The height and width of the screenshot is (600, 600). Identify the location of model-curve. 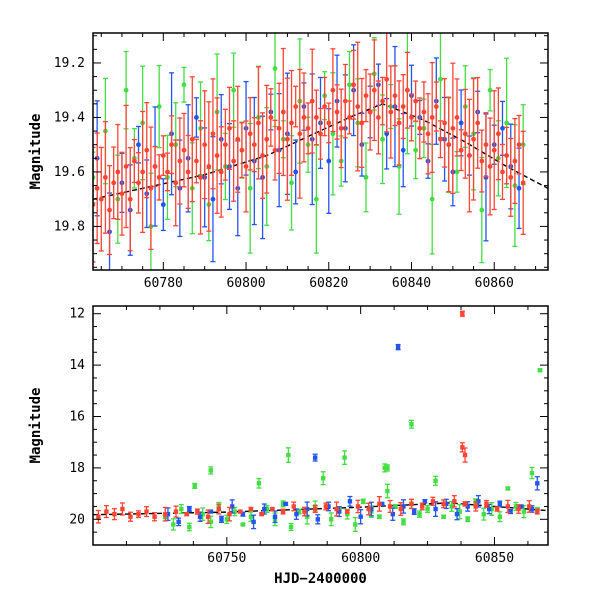
(320, 509).